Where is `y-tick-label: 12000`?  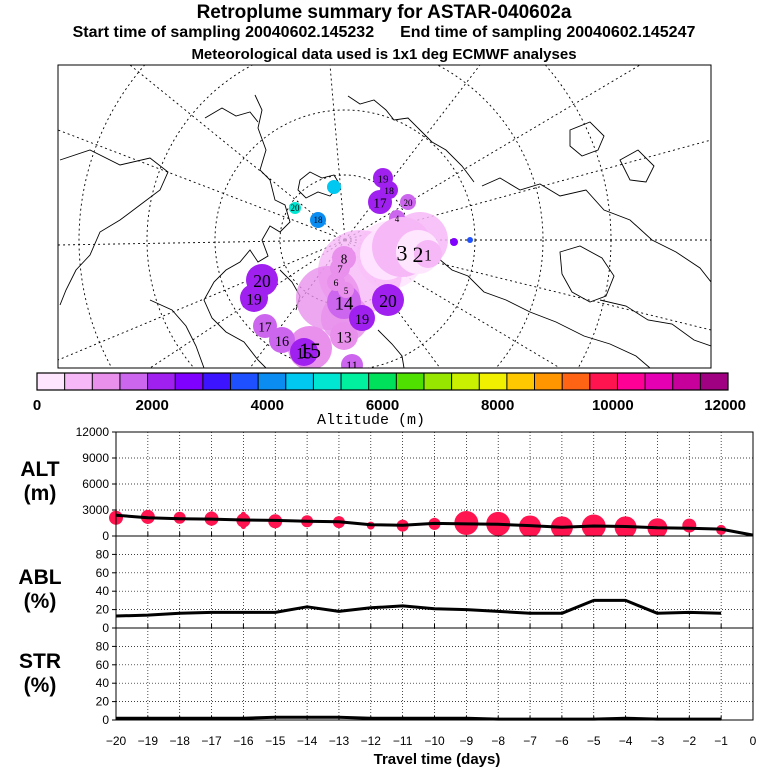
y-tick-label: 12000 is located at coordinates (93, 432).